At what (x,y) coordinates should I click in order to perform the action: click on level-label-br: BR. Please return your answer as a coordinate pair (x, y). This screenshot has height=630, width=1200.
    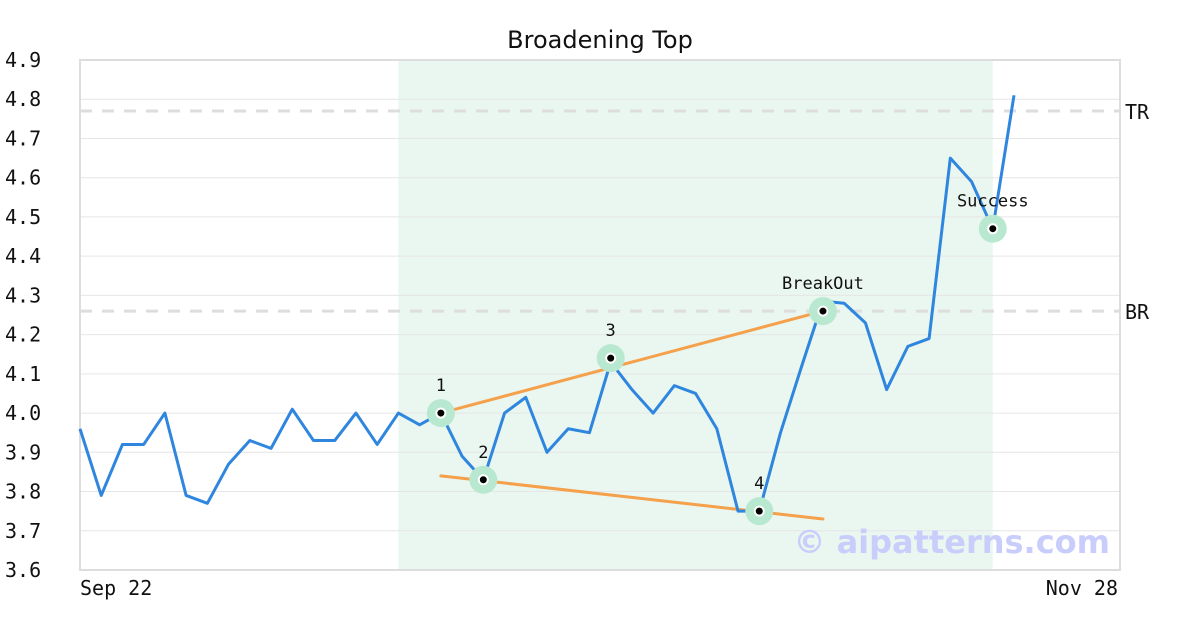
    Looking at the image, I should click on (1137, 312).